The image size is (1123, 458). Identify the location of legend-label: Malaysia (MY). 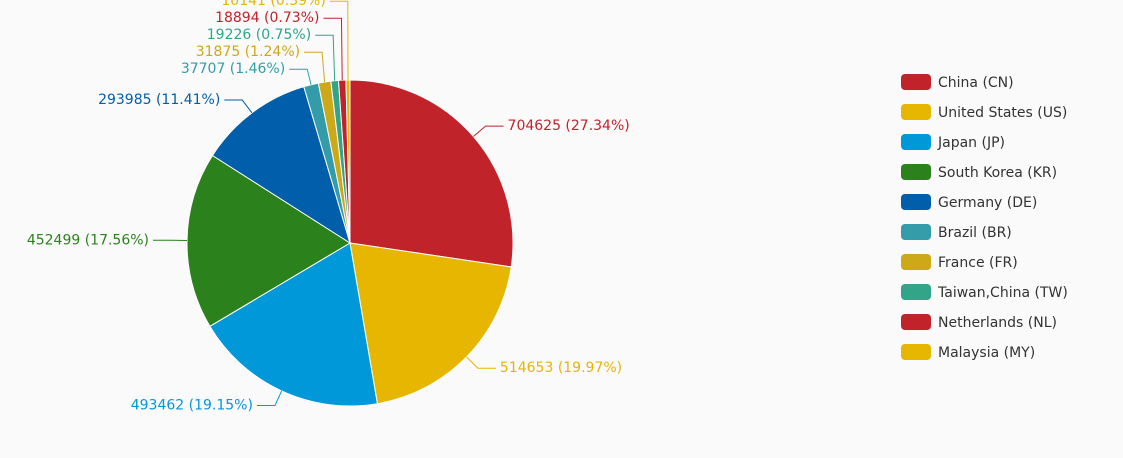
(986, 353).